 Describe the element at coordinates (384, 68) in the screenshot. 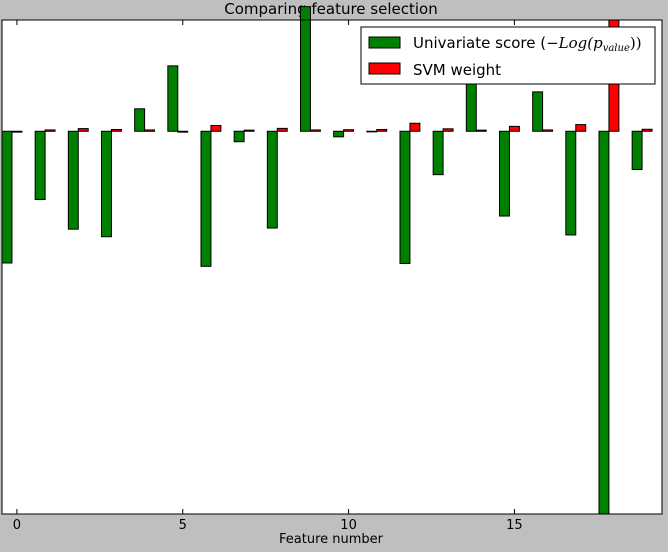

I see `legend-swatch-svm` at that location.